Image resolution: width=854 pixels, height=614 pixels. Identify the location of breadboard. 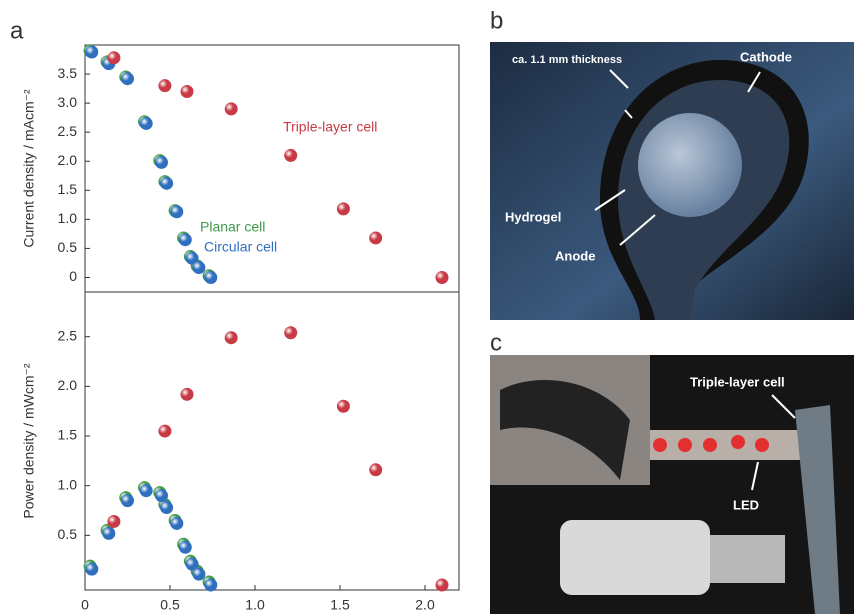
(725, 445).